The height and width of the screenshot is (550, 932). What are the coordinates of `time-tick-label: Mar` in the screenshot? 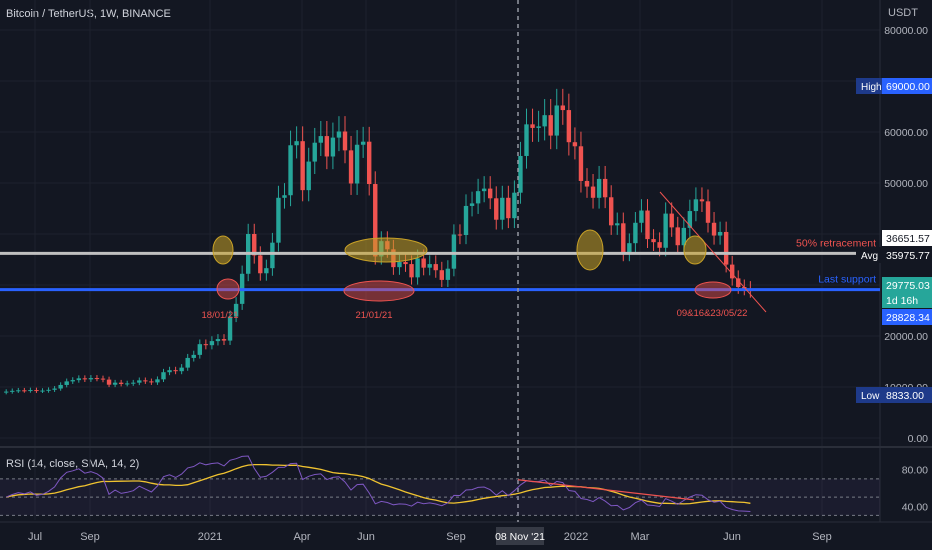 It's located at (640, 537).